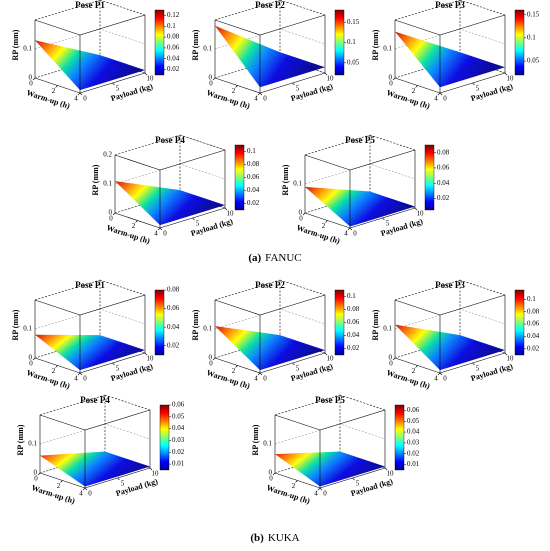  What do you see at coordinates (531, 37) in the screenshot?
I see `colorbar-tick-label: 0.1` at bounding box center [531, 37].